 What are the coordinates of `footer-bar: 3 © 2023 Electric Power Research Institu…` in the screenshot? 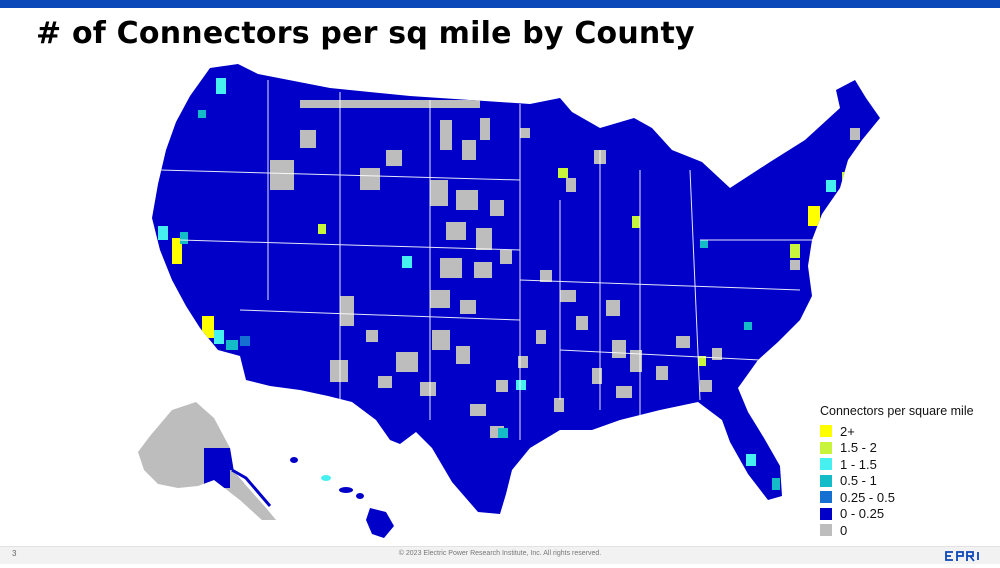 It's located at (500, 555).